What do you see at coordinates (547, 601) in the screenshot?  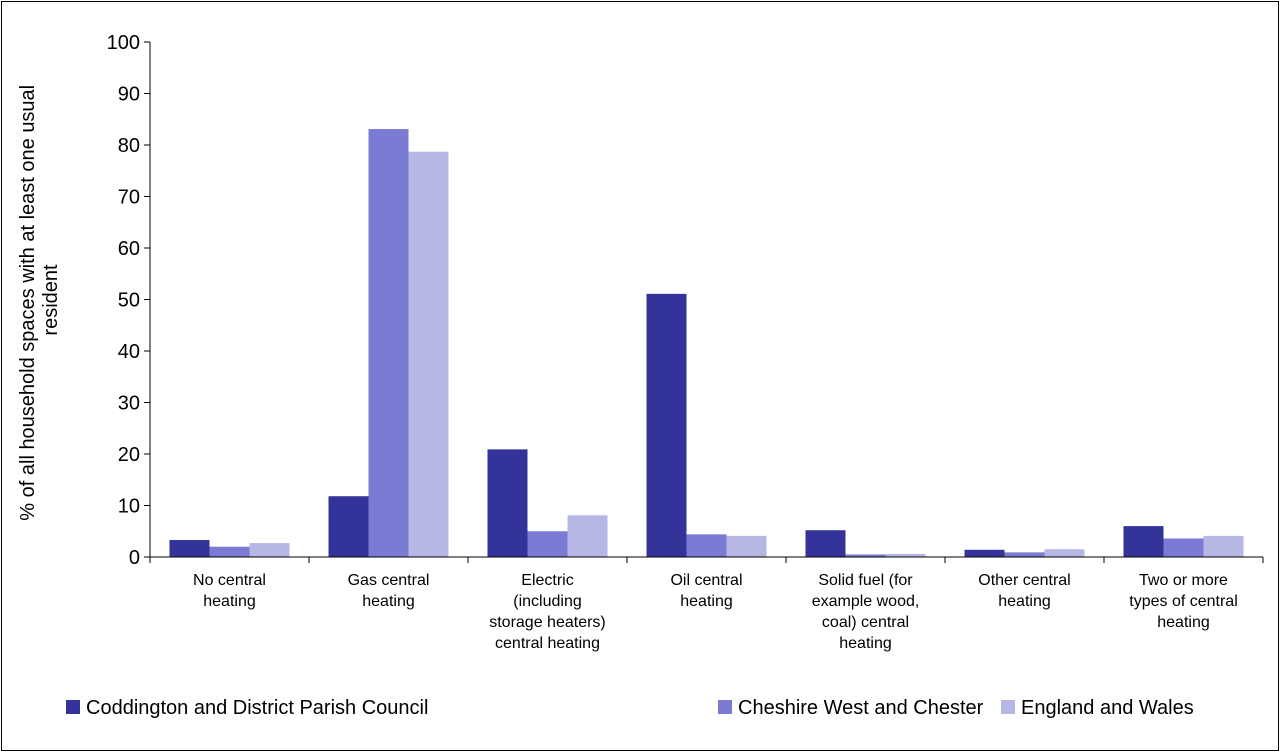 I see `x-category-label-line: (including` at bounding box center [547, 601].